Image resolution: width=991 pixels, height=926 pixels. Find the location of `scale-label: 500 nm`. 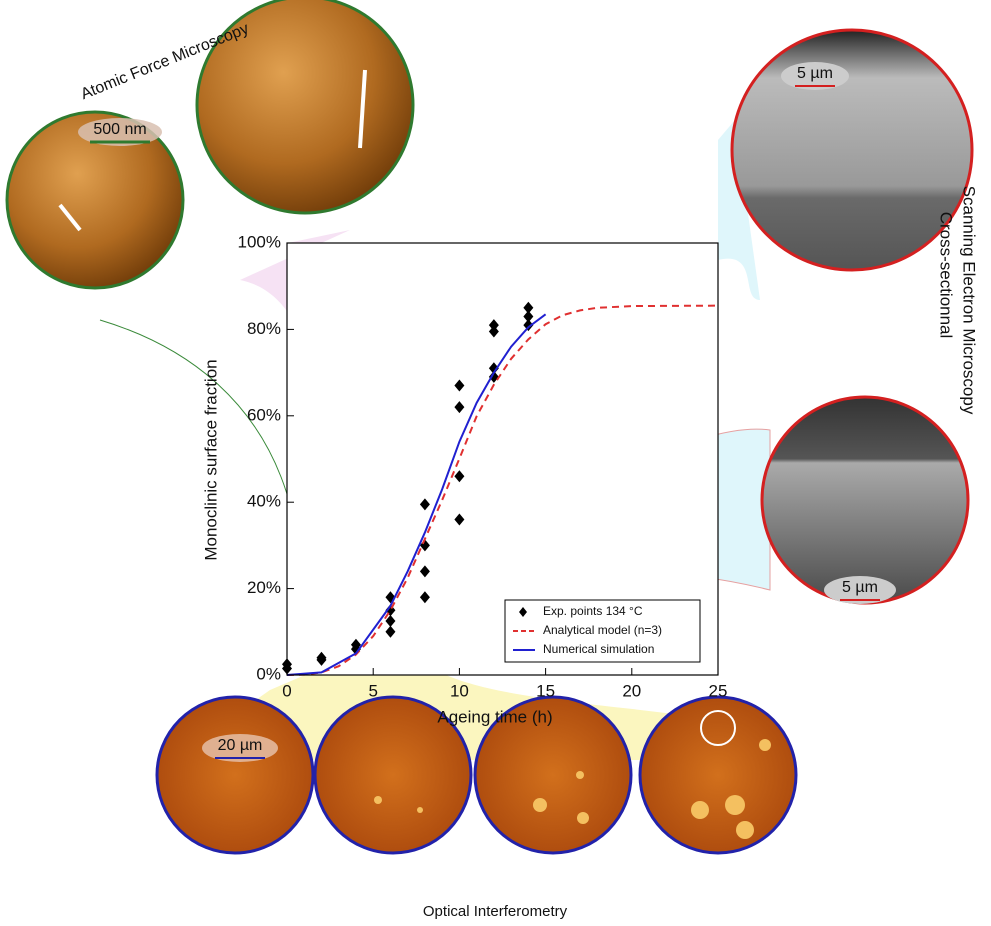

scale-label: 500 nm is located at coordinates (119, 129).